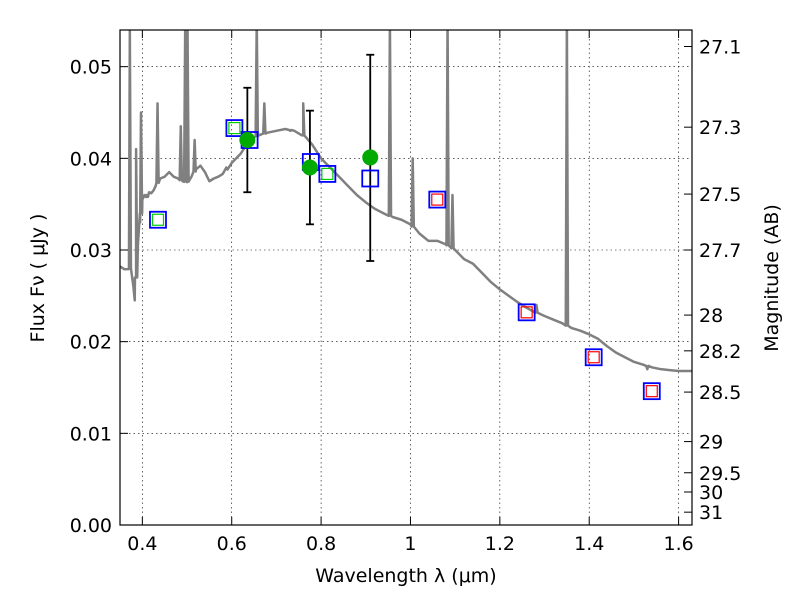 The width and height of the screenshot is (800, 600). What do you see at coordinates (711, 493) in the screenshot?
I see `right-tick-label: 30` at bounding box center [711, 493].